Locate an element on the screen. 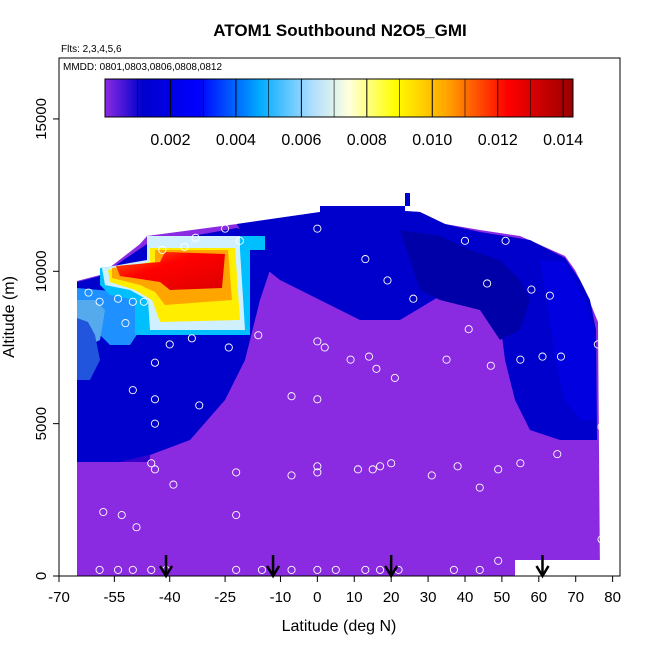 This screenshot has width=650, height=650. dates-label: MMDD: 0801,0803,0806,0808,0812 is located at coordinates (142, 67).